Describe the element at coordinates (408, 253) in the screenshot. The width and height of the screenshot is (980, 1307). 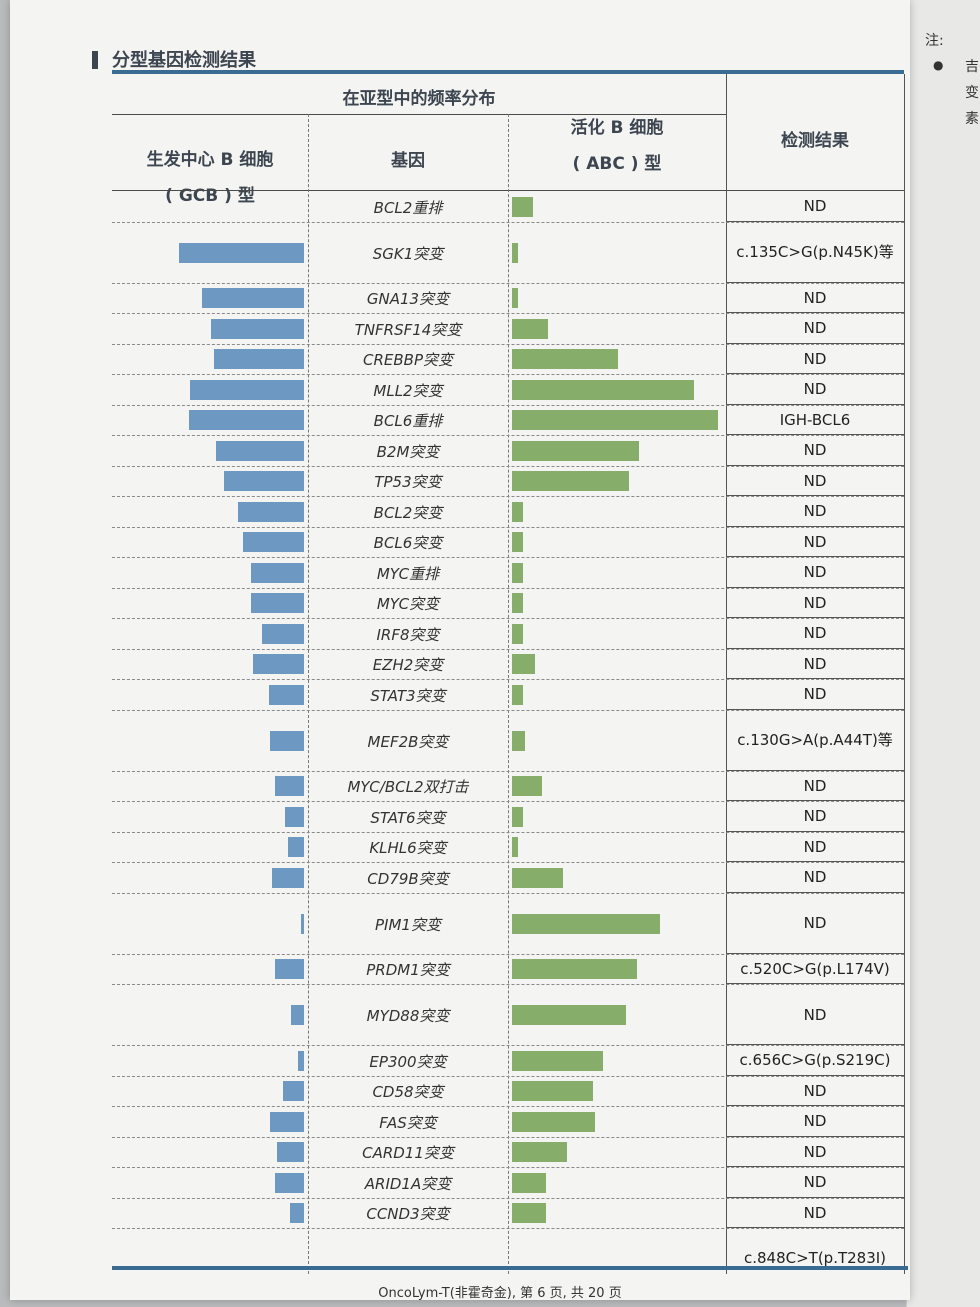
I see `gene-name: SGK1突变` at that location.